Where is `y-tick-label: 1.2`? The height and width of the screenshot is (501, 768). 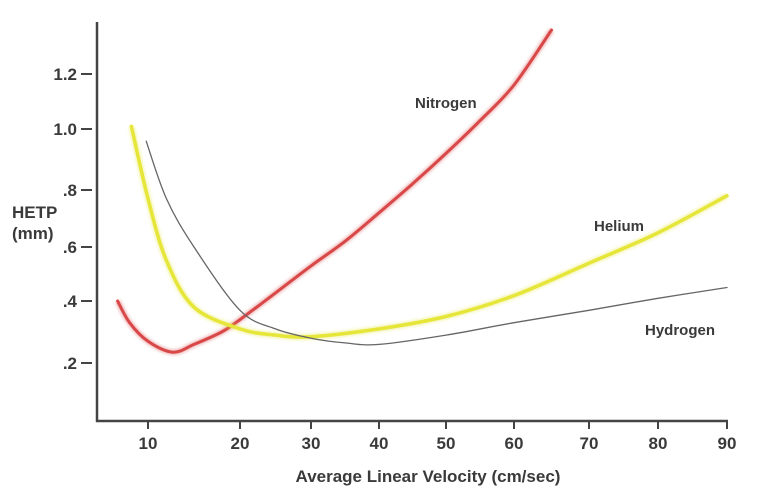
y-tick-label: 1.2 is located at coordinates (65, 74).